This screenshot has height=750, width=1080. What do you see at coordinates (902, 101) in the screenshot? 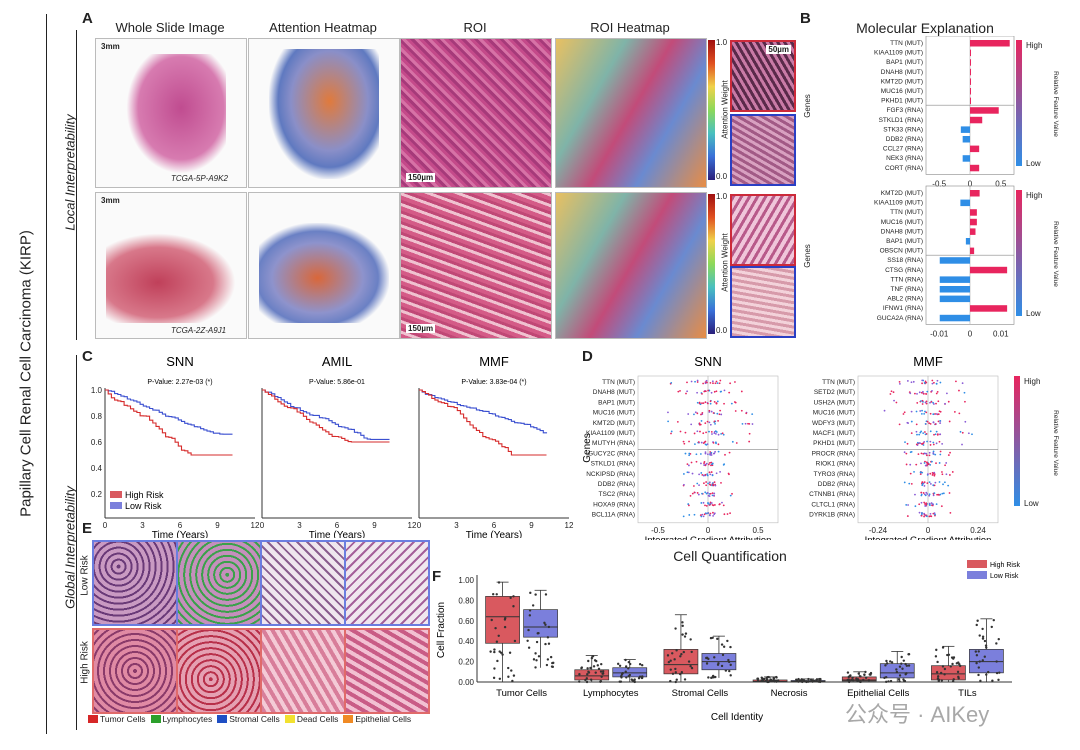
I see `gene-label: PKHD1 (MUT)` at bounding box center [902, 101].